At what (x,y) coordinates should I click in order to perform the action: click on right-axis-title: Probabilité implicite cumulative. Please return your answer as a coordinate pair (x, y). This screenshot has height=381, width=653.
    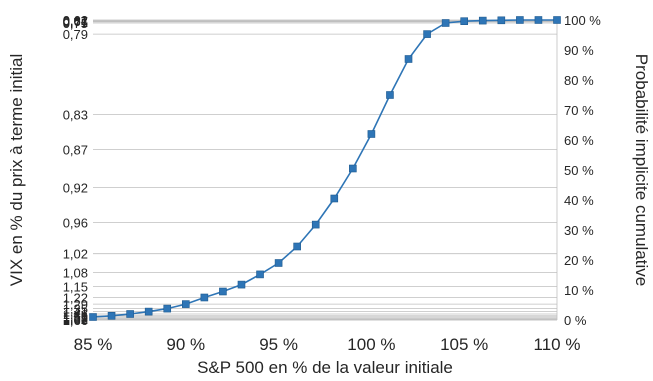
    Looking at the image, I should click on (641, 170).